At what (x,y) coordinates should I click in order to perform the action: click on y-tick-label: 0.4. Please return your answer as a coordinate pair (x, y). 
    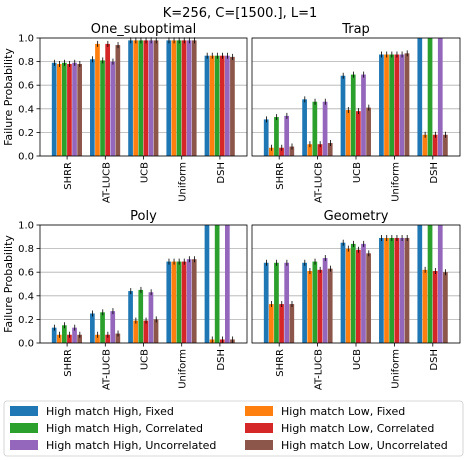
    Looking at the image, I should click on (26, 109).